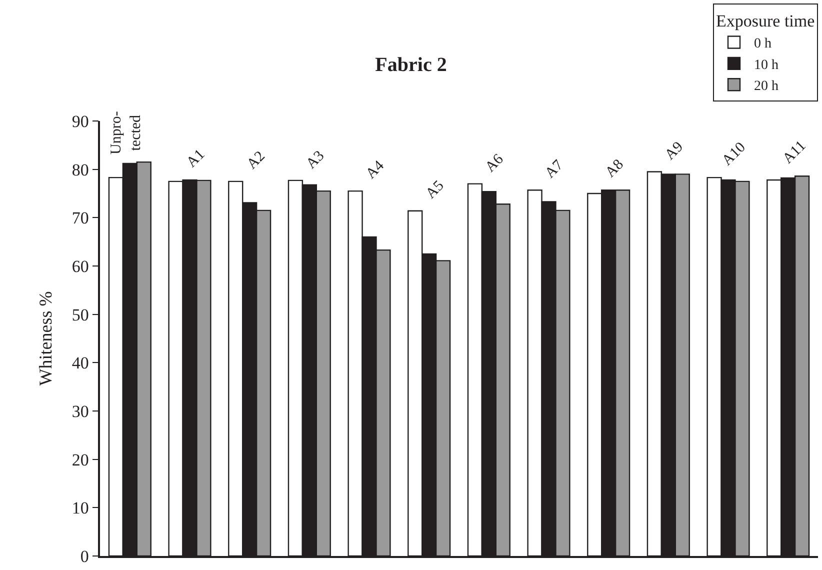 This screenshot has height=570, width=822. What do you see at coordinates (766, 86) in the screenshot?
I see `legend-label: 20 h` at bounding box center [766, 86].